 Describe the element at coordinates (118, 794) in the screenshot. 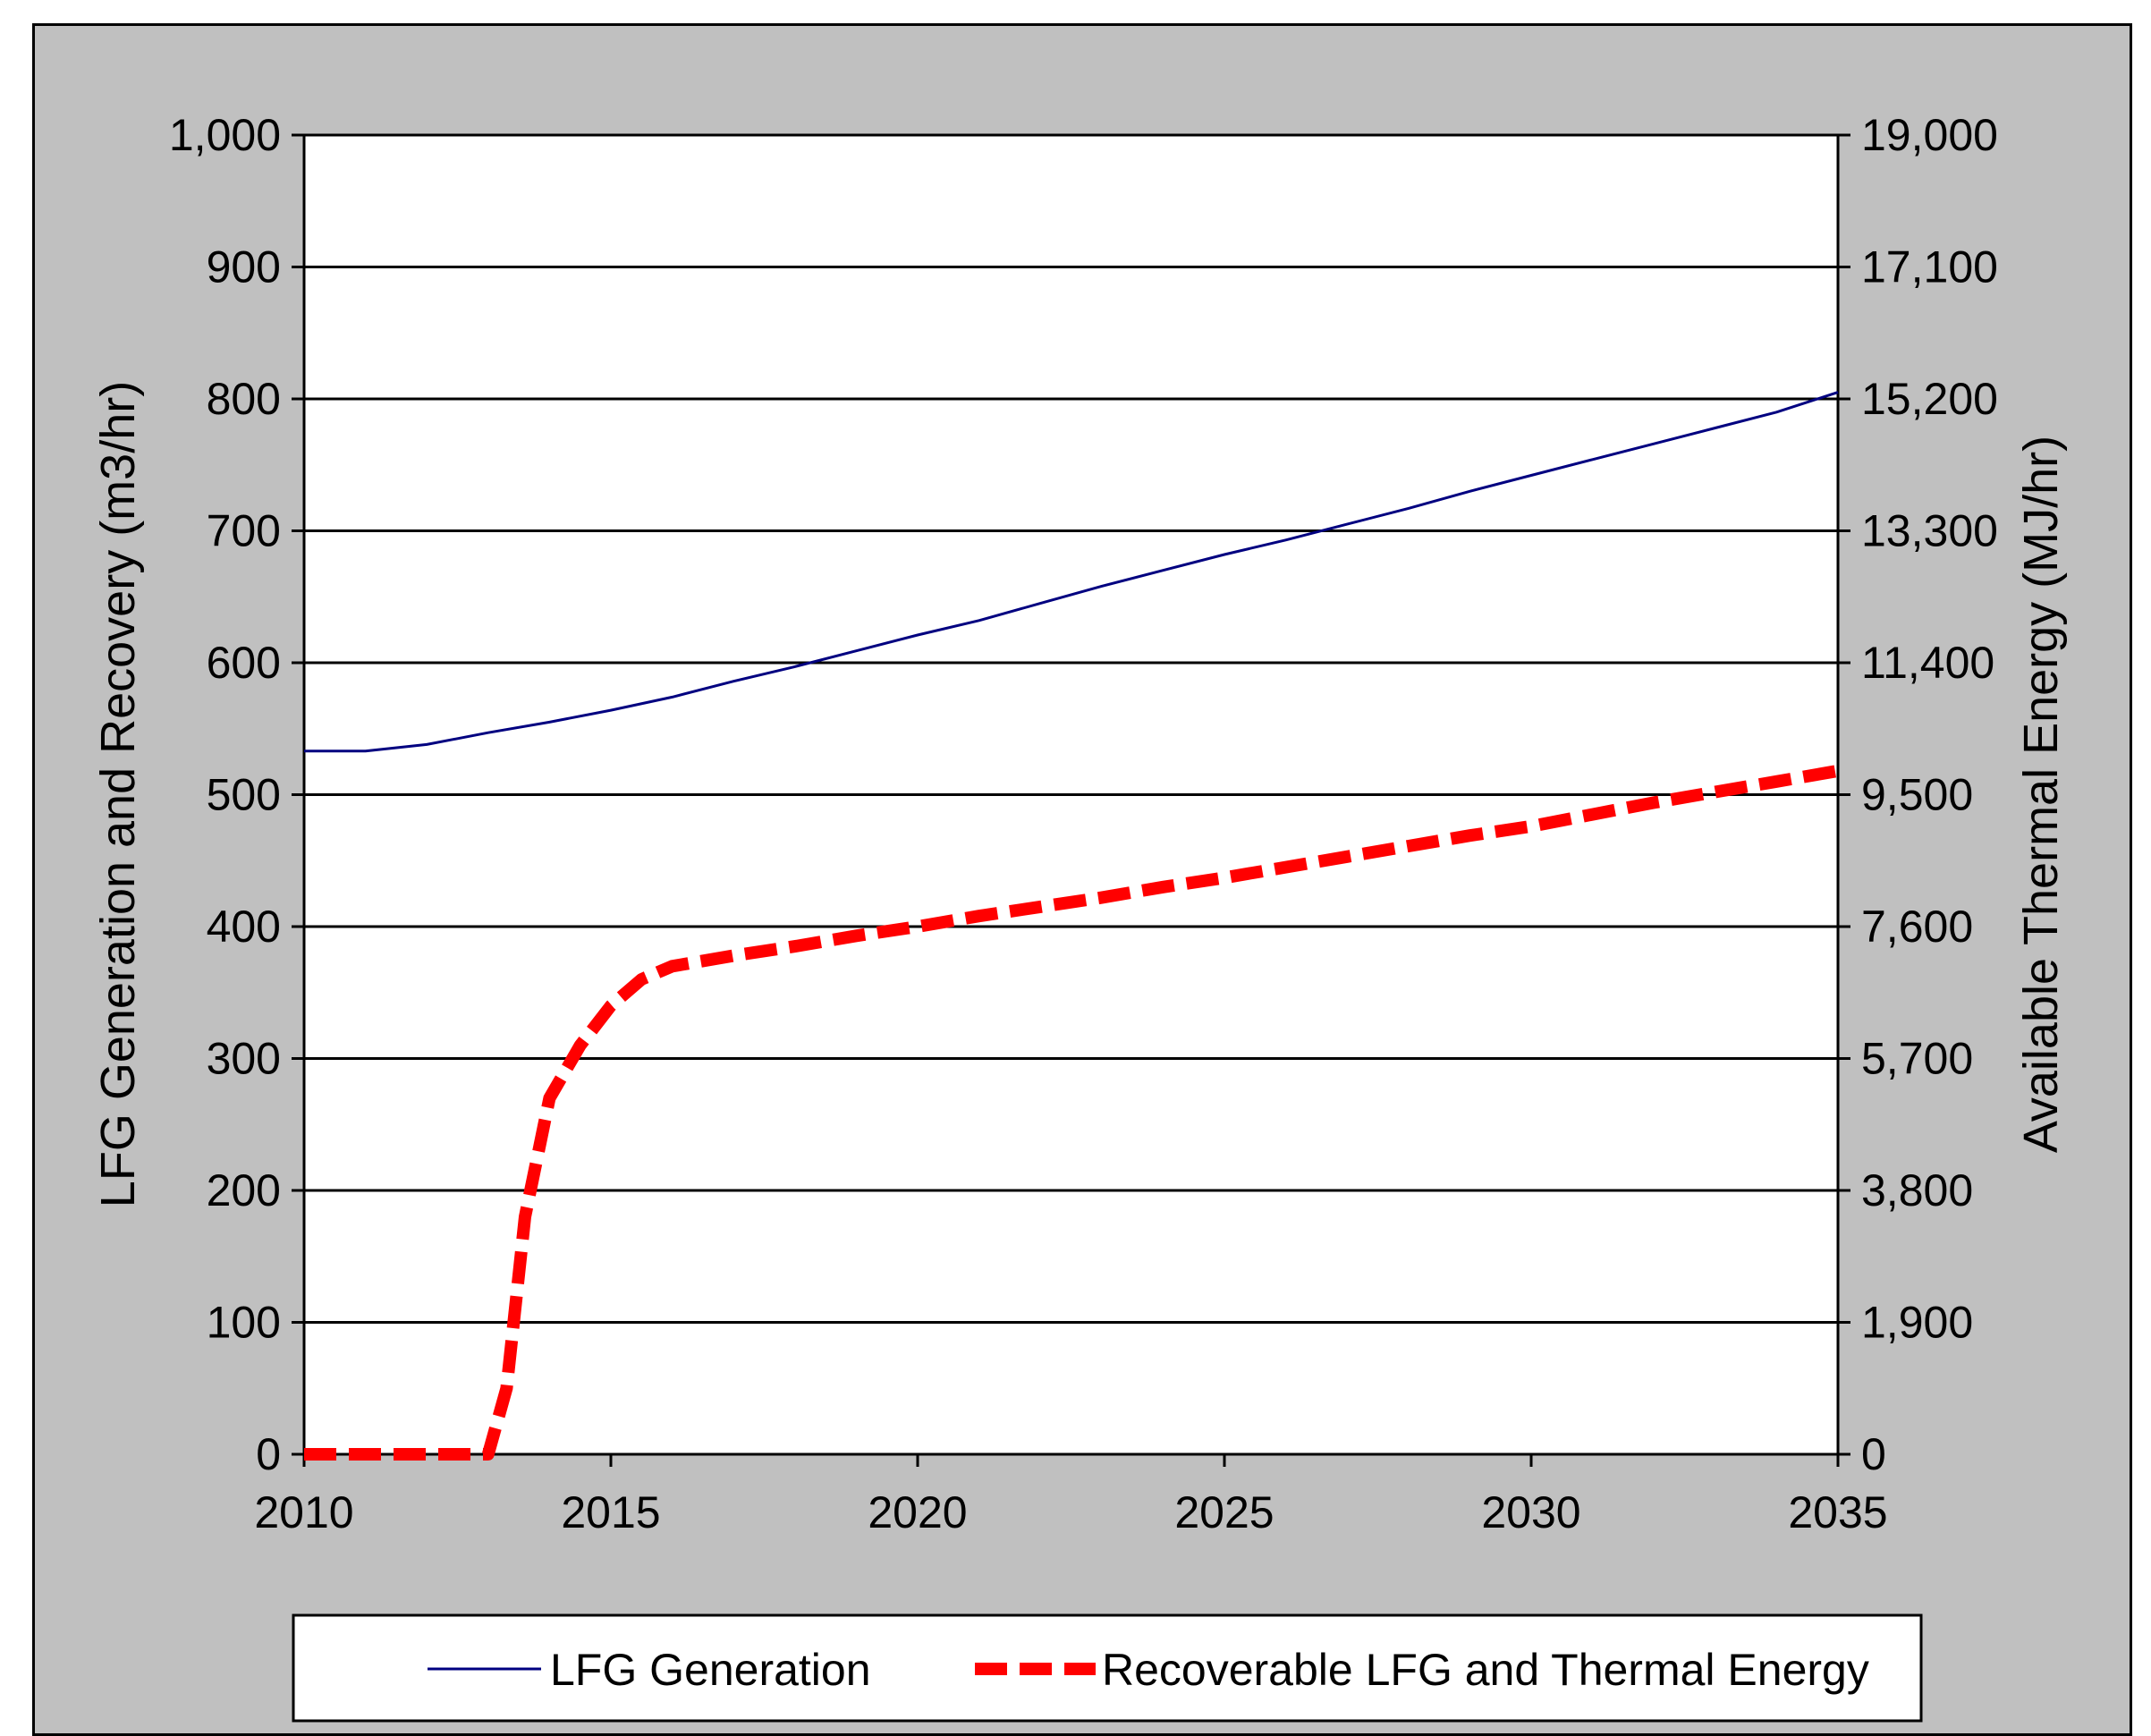

I see `y-axis-label: LFG Generation and Recovery (m3/hr)` at that location.